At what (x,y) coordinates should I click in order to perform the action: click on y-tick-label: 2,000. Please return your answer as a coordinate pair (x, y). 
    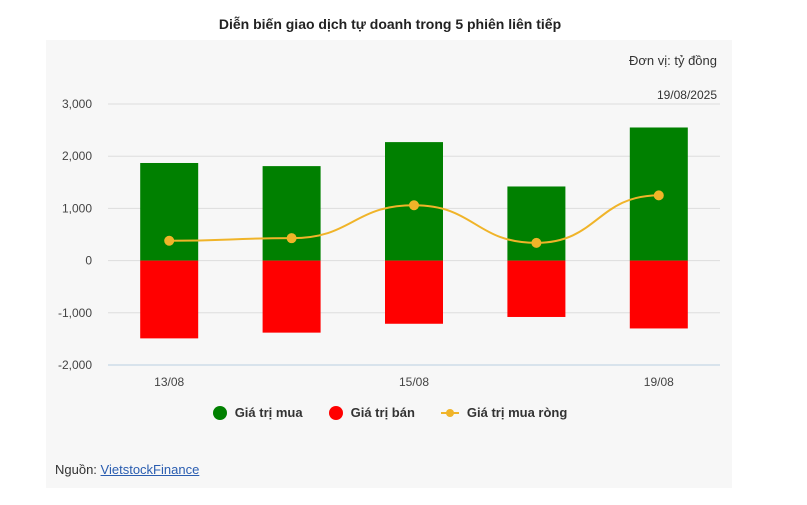
    Looking at the image, I should click on (77, 156).